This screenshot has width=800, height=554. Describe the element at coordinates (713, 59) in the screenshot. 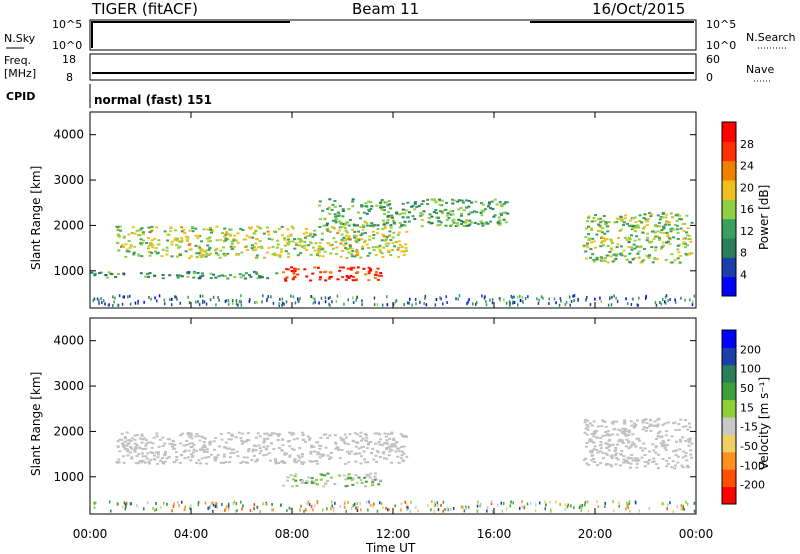

I see `nave-tick-top: 60` at that location.